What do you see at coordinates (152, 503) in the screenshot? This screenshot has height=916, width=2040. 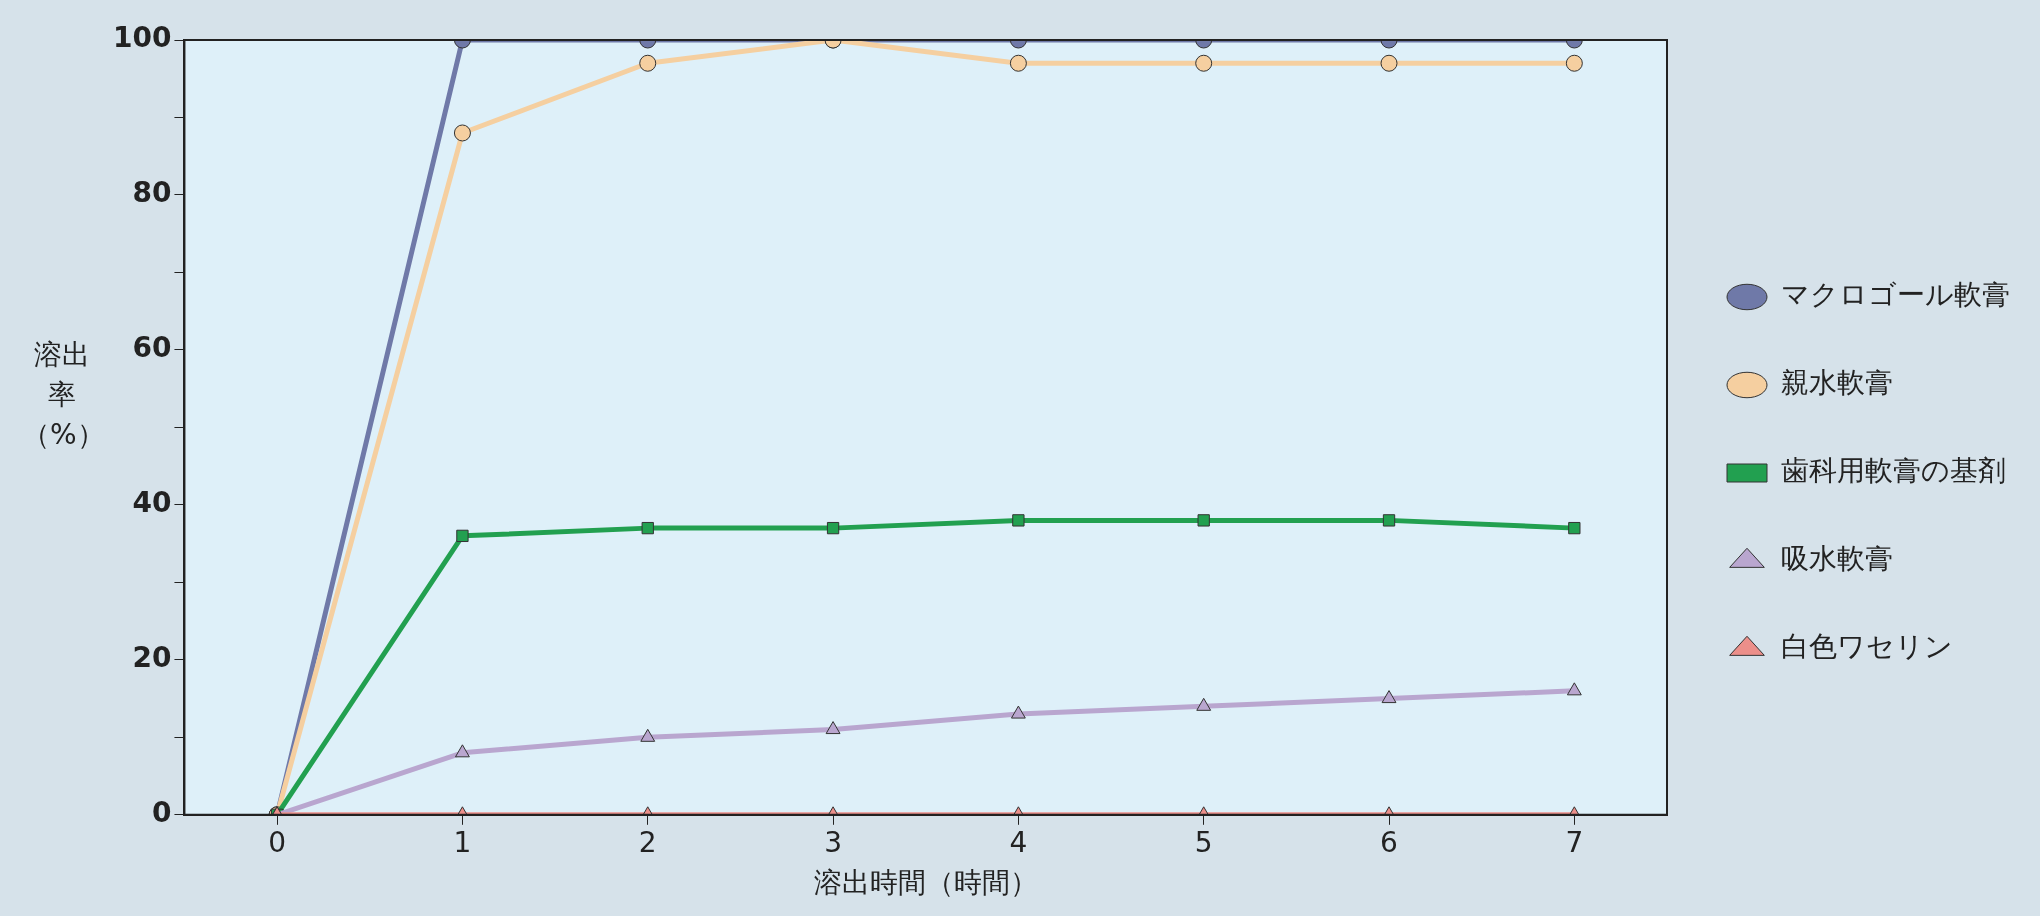 I see `y-tick-label: 40` at bounding box center [152, 503].